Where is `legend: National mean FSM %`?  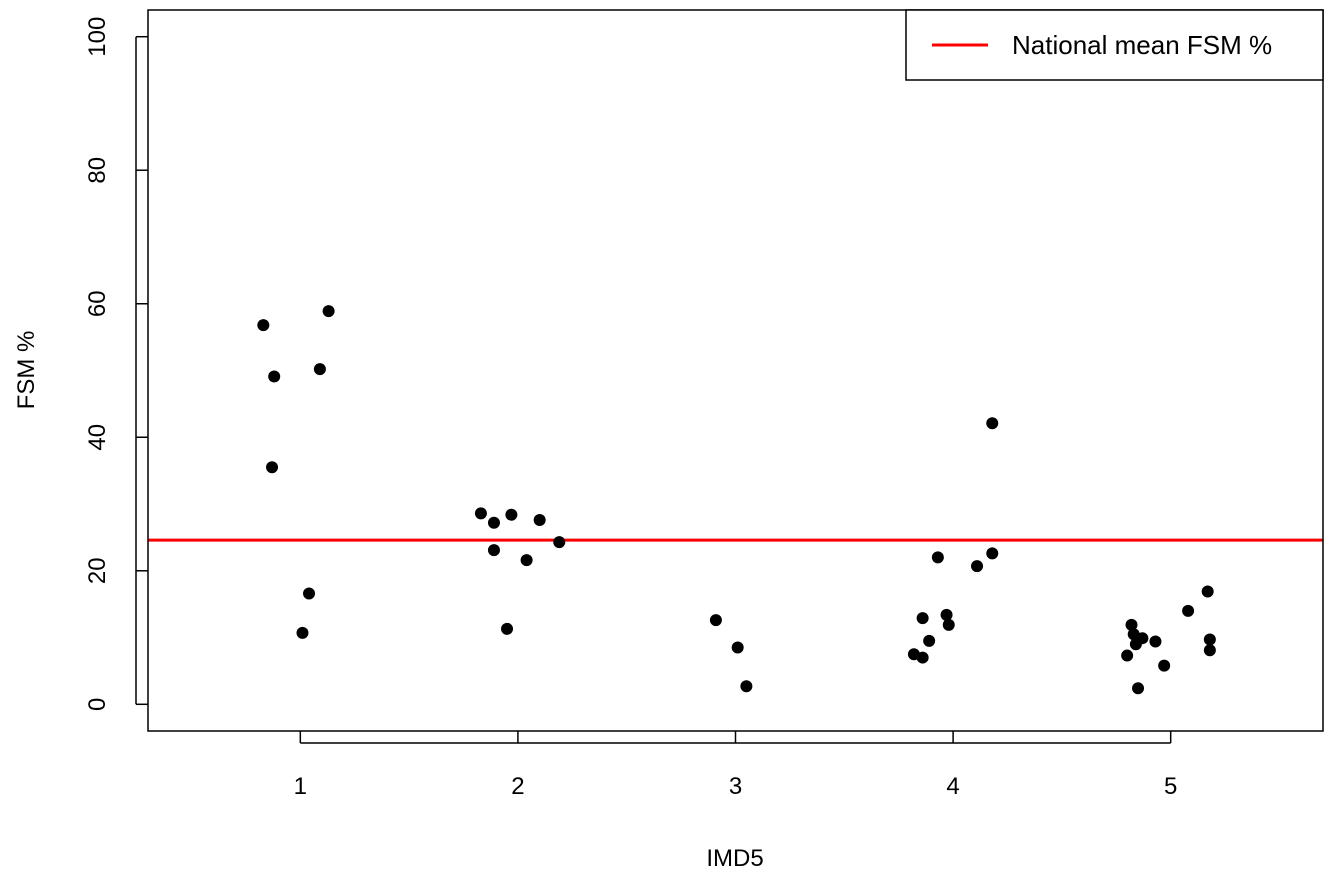
legend: National mean FSM % is located at coordinates (1114, 45).